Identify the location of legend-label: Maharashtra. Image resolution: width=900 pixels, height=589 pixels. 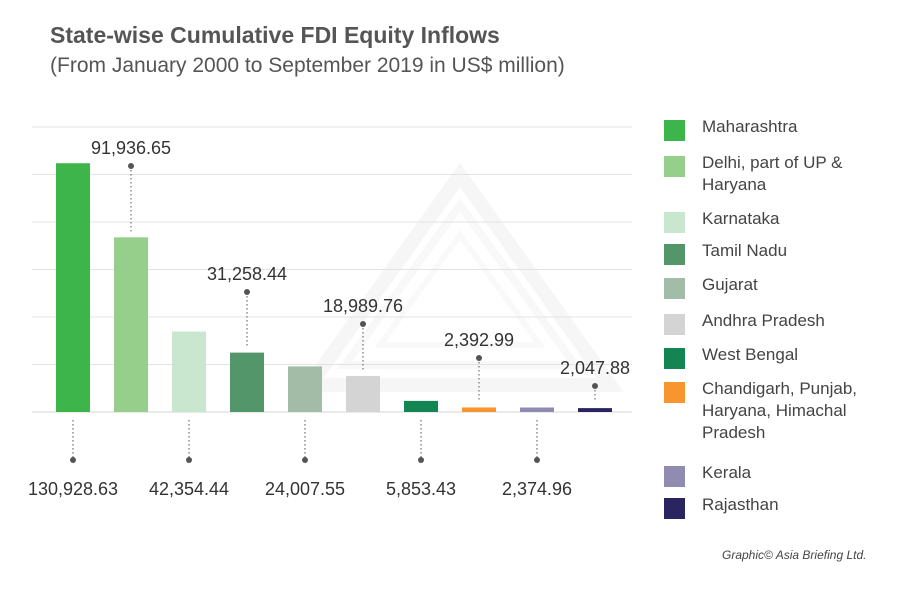
(750, 126).